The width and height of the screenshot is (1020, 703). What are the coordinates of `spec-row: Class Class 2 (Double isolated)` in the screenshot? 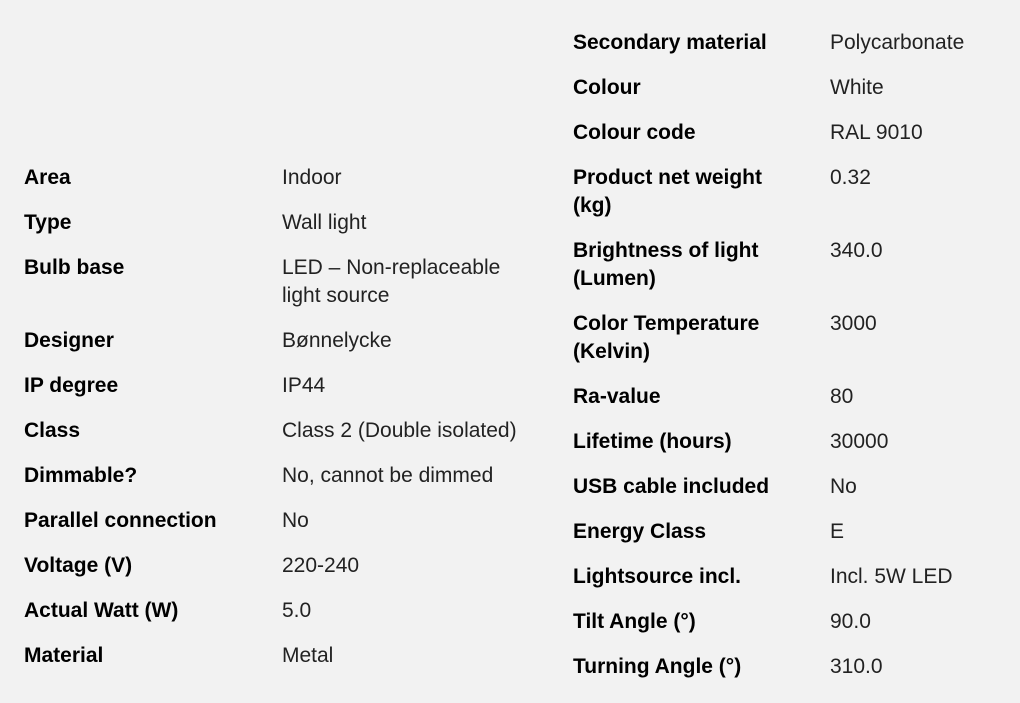 It's located at (288, 439).